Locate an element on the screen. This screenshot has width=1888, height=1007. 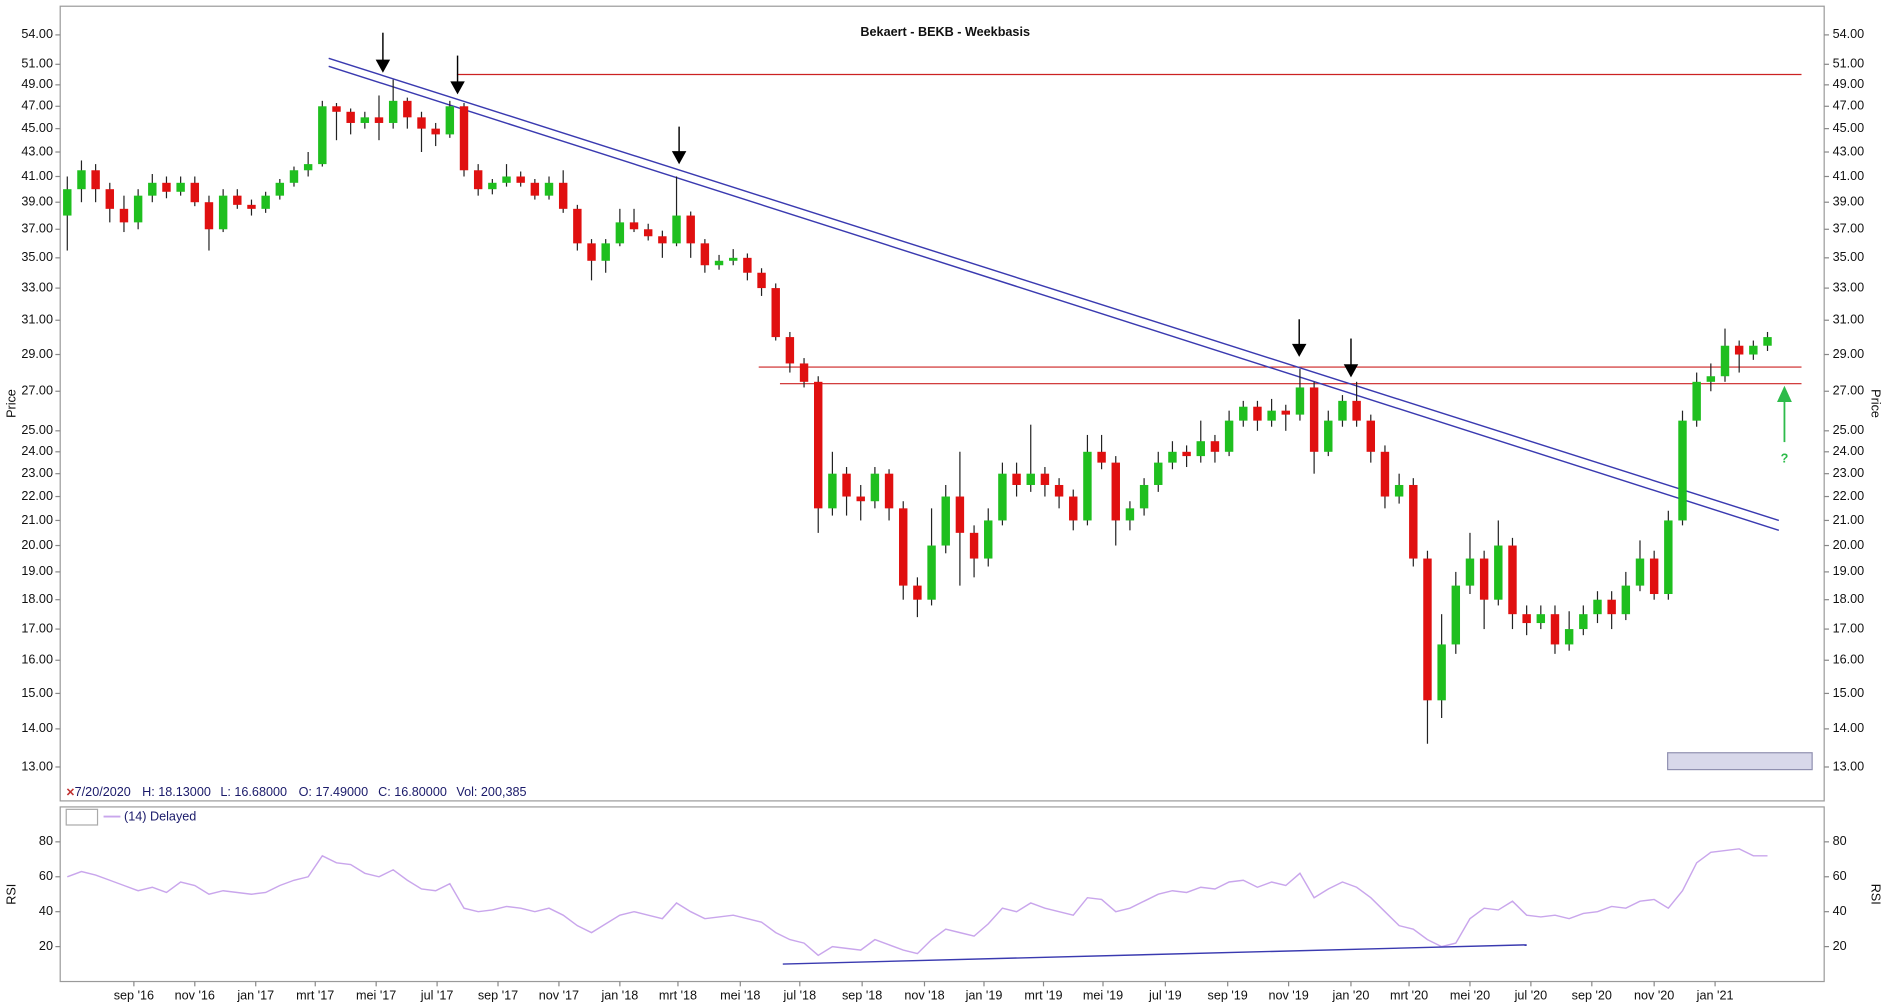
y-tick-label: 37.00 is located at coordinates (37, 229).